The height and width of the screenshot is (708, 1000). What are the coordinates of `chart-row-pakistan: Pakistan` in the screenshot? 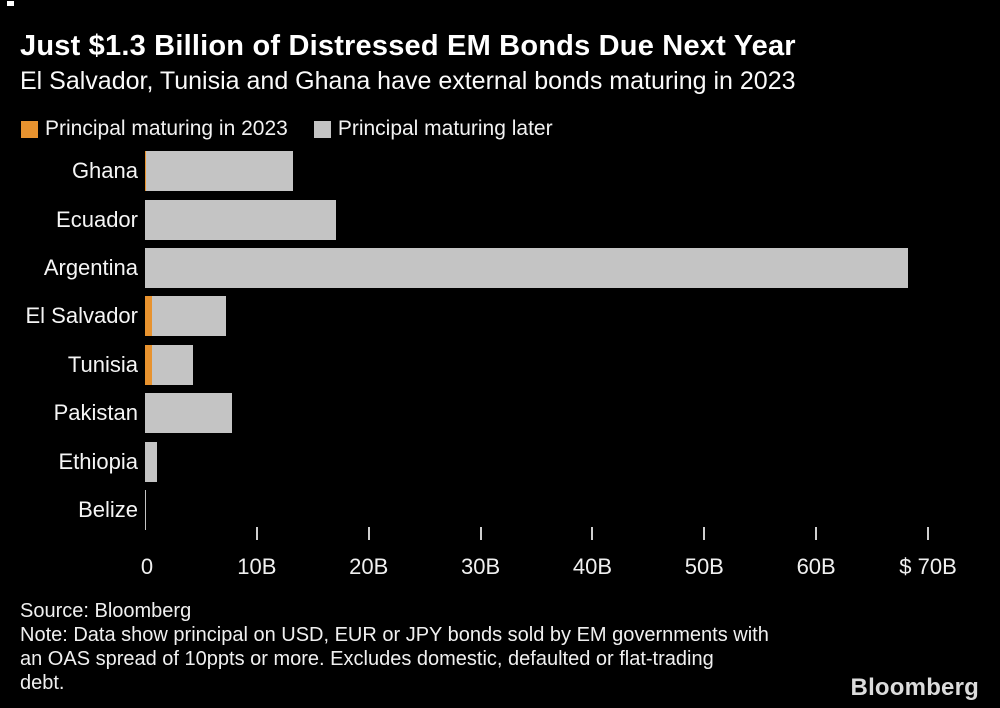 It's located at (500, 413).